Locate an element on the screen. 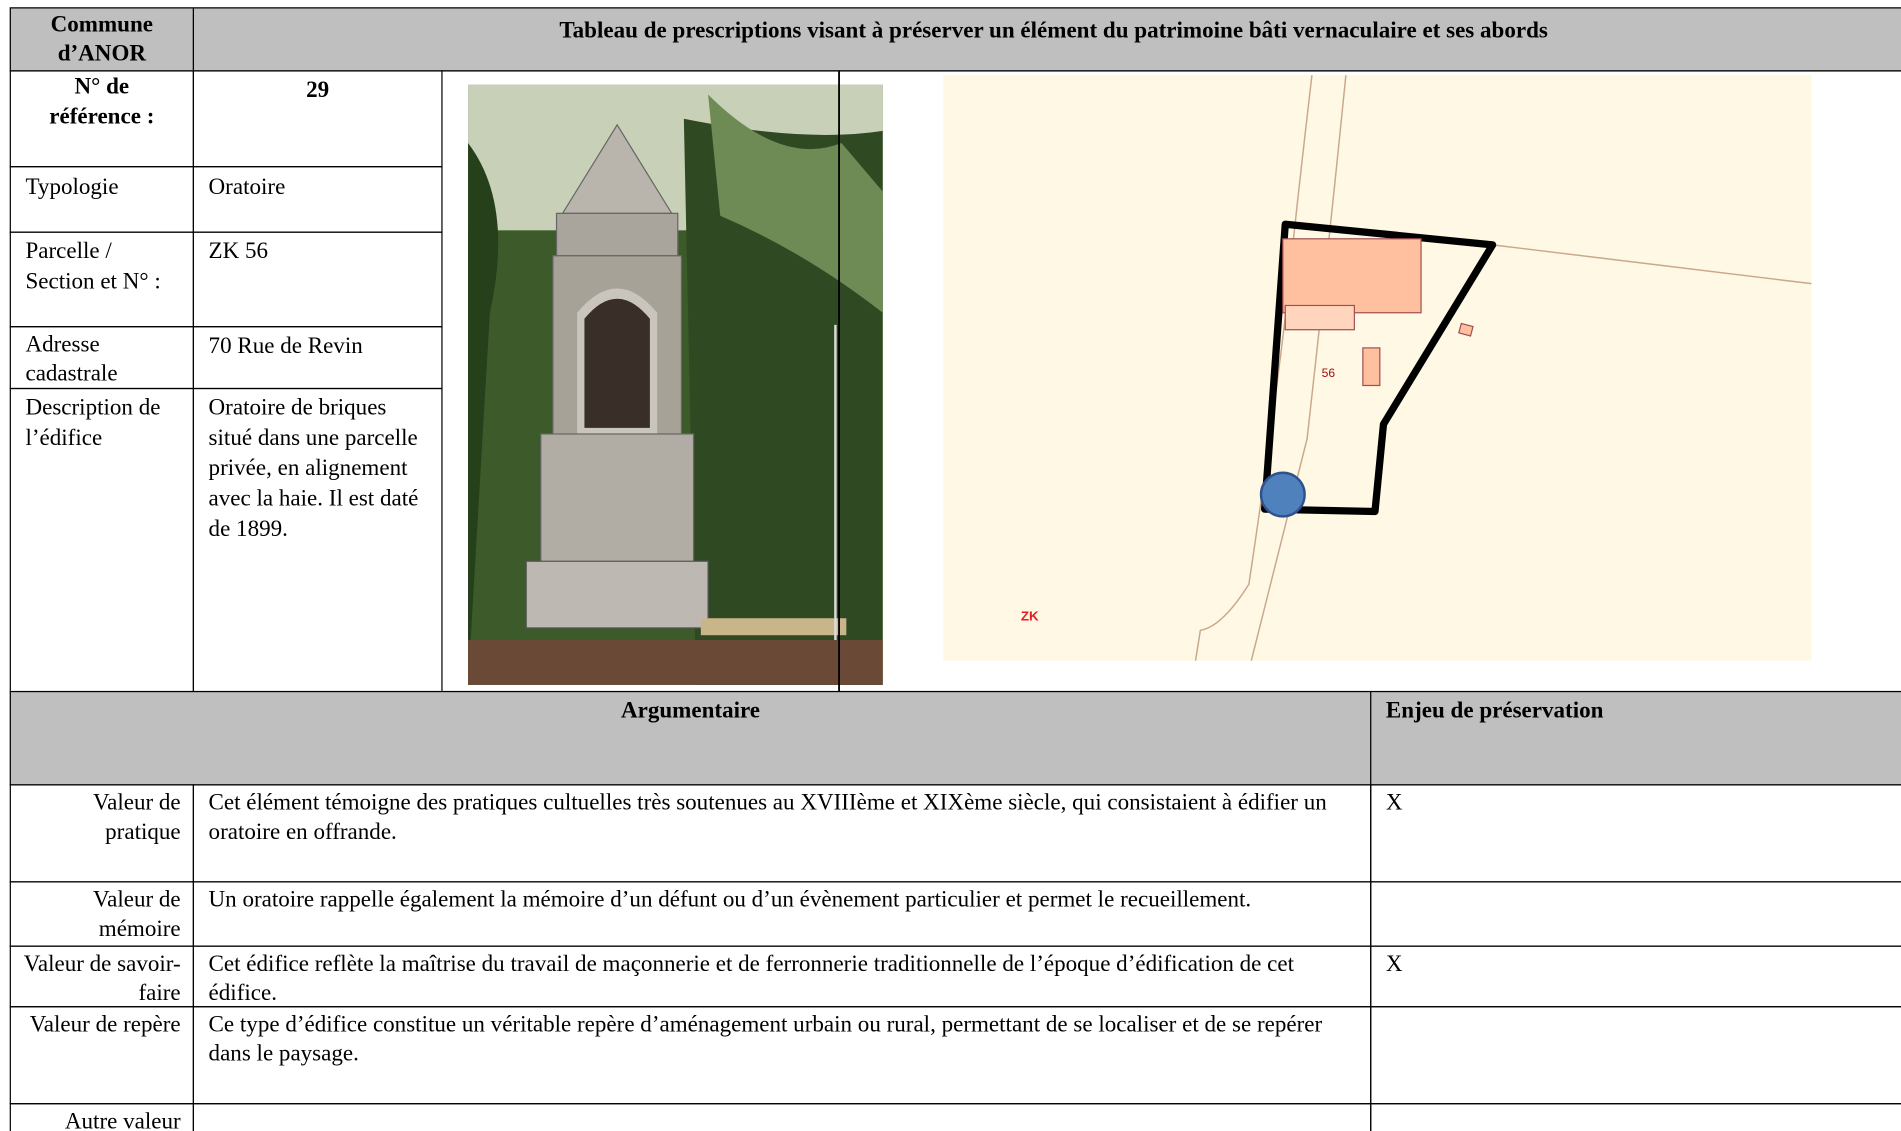 This screenshot has height=1131, width=1901. row-label: Valeur de mémoire is located at coordinates (102, 914).